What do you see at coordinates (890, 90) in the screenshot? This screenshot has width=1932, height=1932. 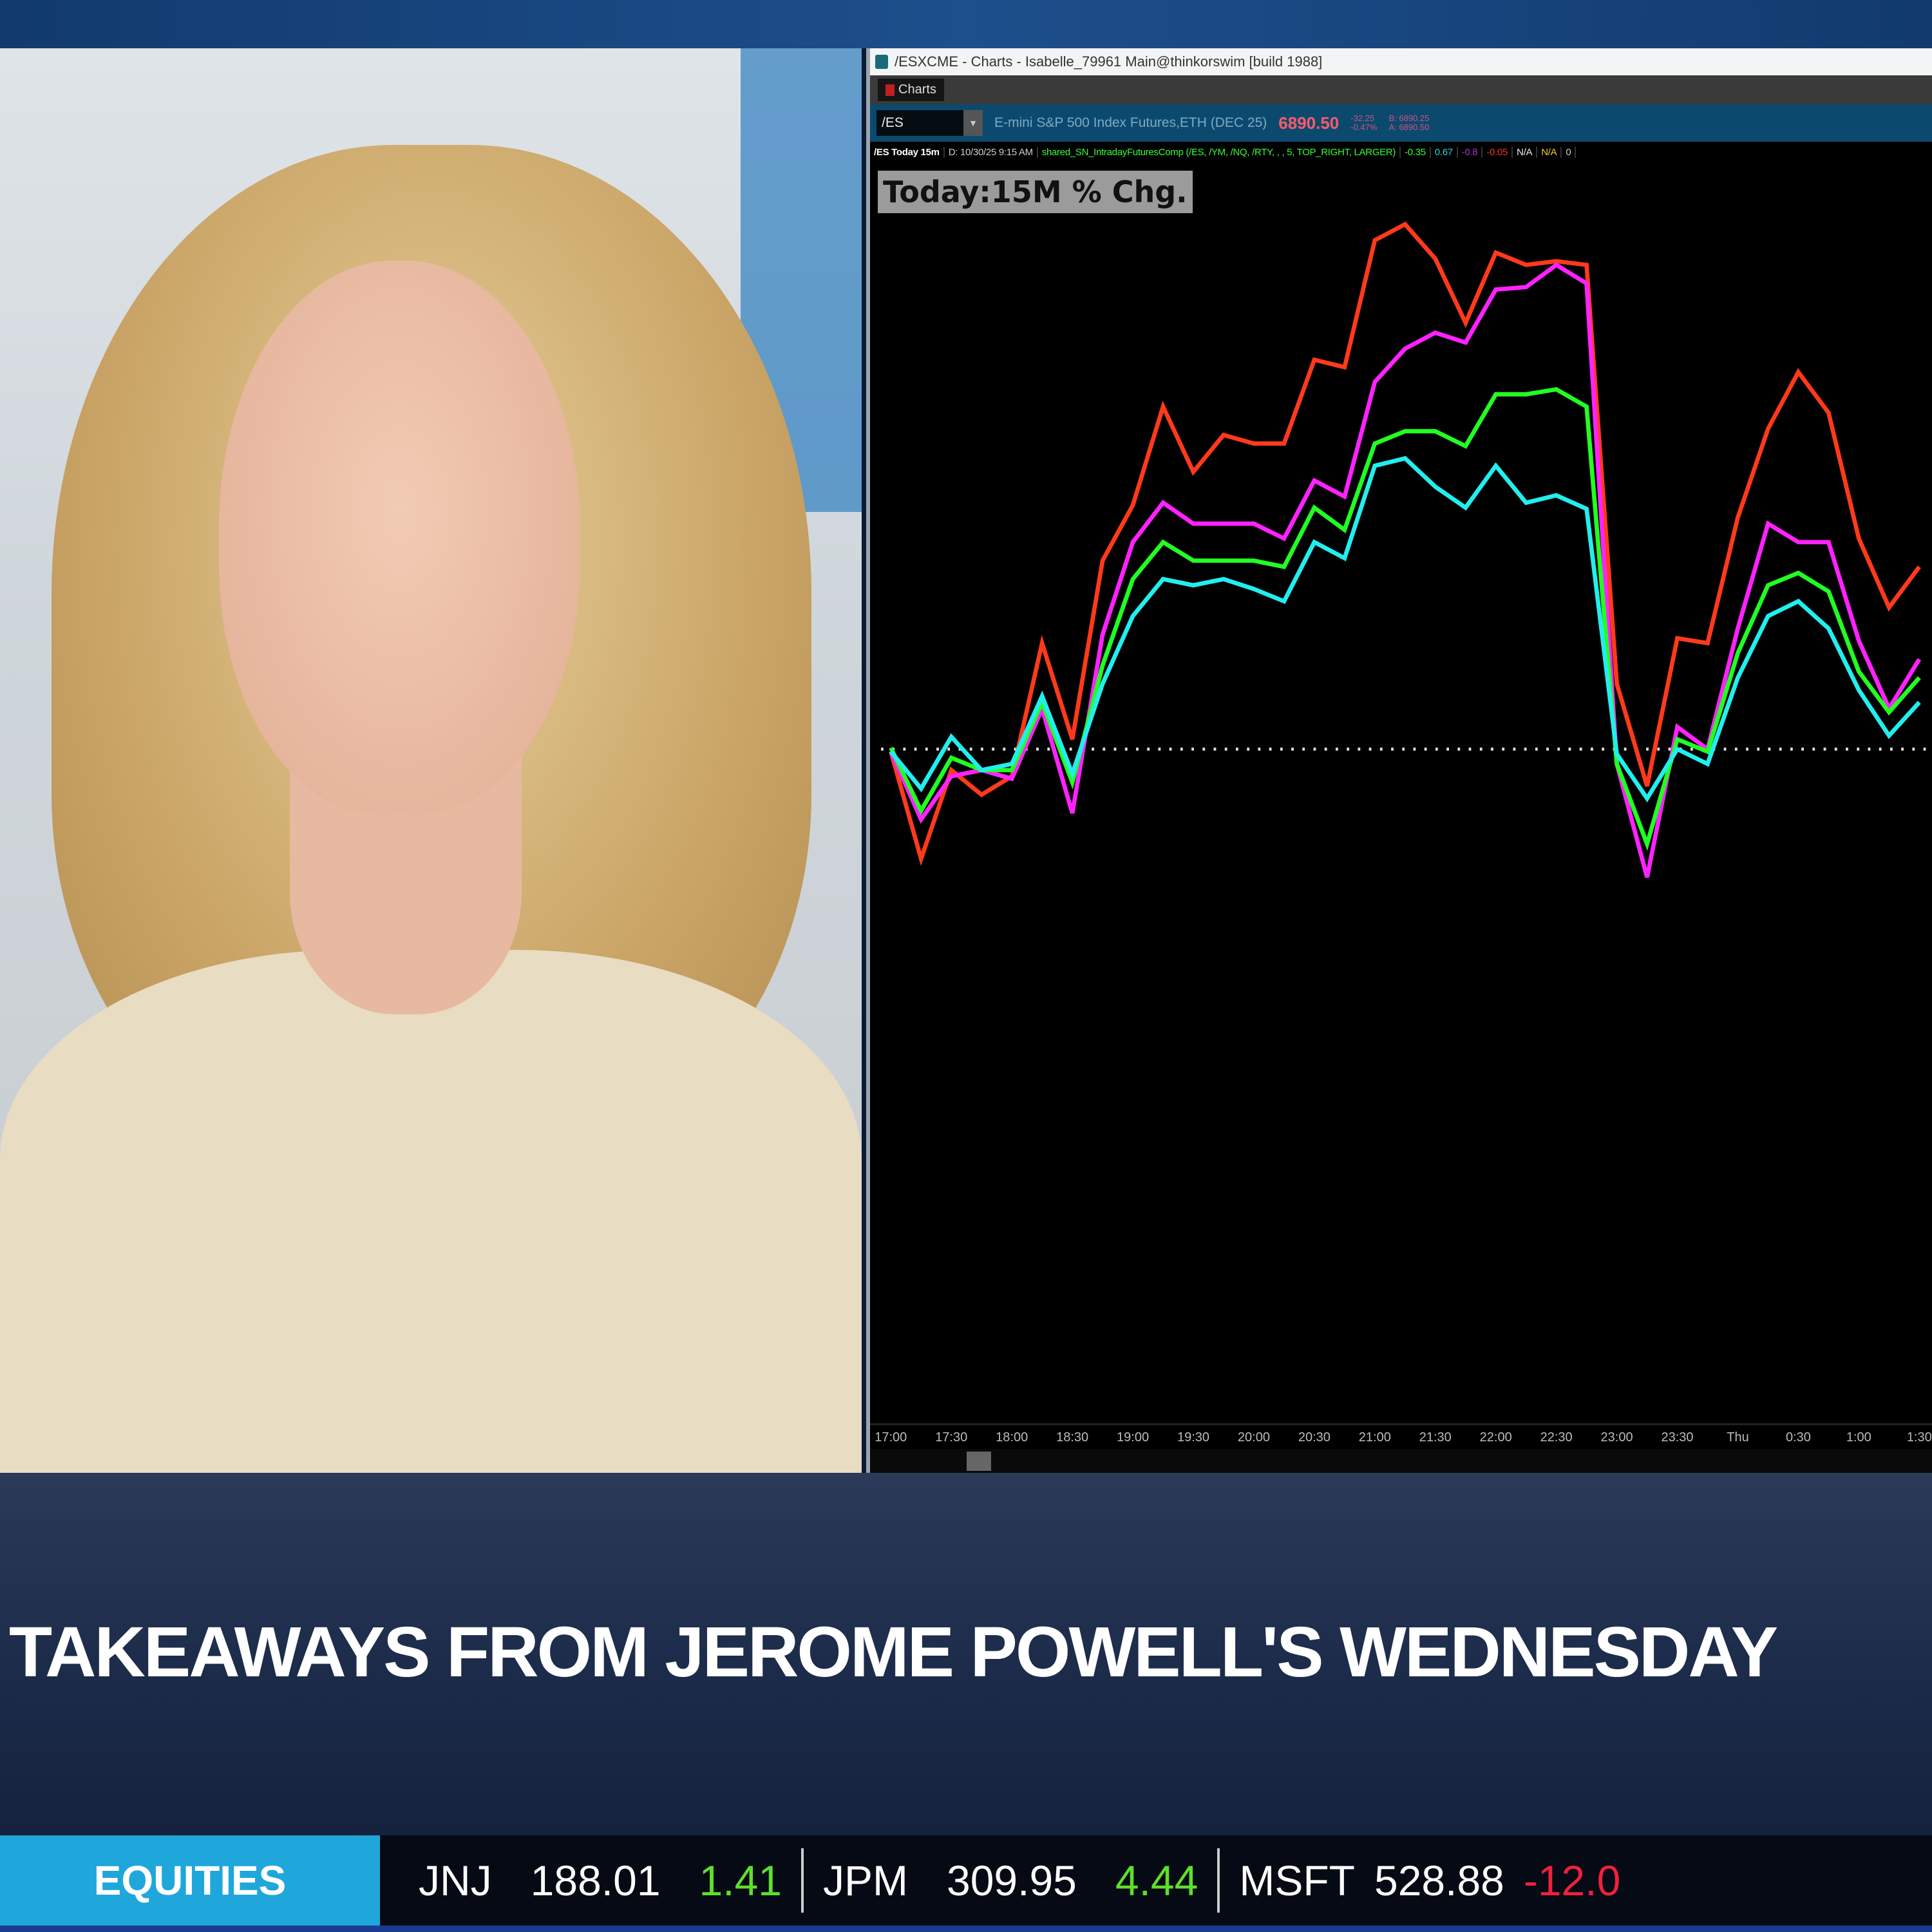 I see `chart-icon` at bounding box center [890, 90].